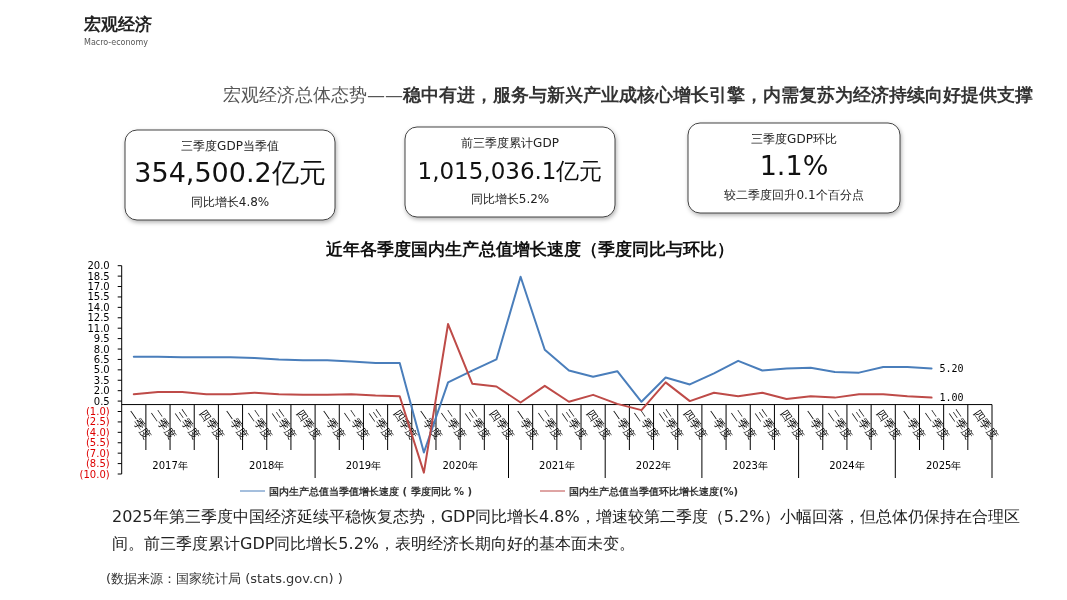 The width and height of the screenshot is (1067, 600). I want to click on y-tick-label: 9.5, so click(101, 339).